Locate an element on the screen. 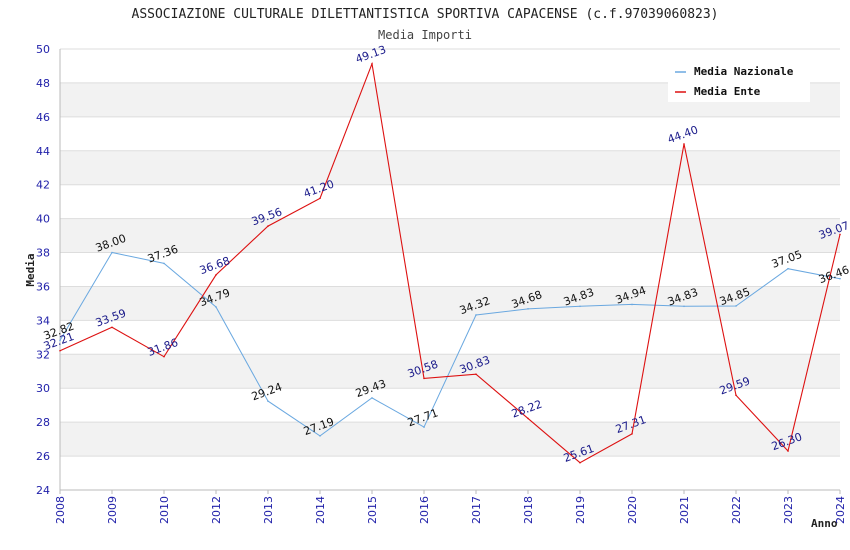 This screenshot has height=550, width=850. y-tick-label: 34 is located at coordinates (43, 320).